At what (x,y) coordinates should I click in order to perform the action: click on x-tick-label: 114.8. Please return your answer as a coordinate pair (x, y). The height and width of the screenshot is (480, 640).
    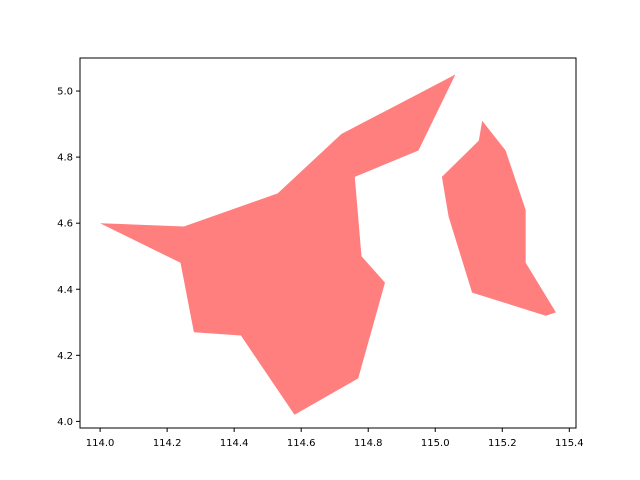
    Looking at the image, I should click on (368, 443).